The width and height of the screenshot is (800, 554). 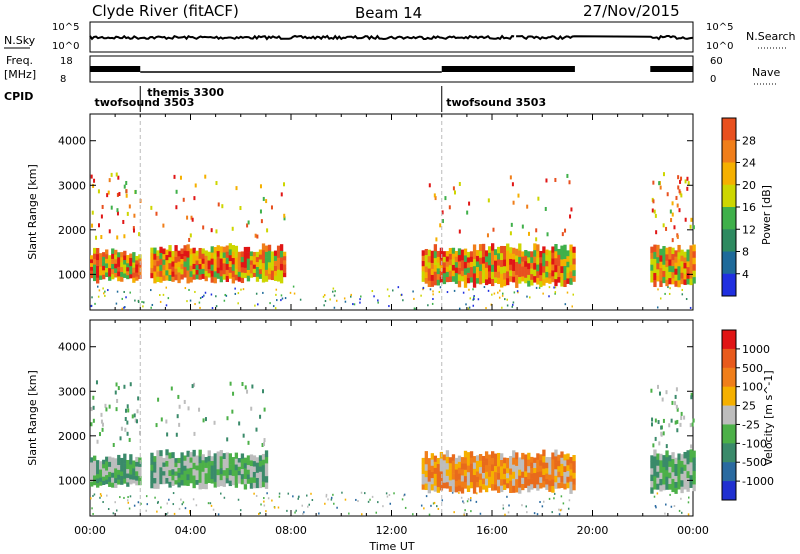 I want to click on cpid-label: CPID, so click(x=18, y=96).